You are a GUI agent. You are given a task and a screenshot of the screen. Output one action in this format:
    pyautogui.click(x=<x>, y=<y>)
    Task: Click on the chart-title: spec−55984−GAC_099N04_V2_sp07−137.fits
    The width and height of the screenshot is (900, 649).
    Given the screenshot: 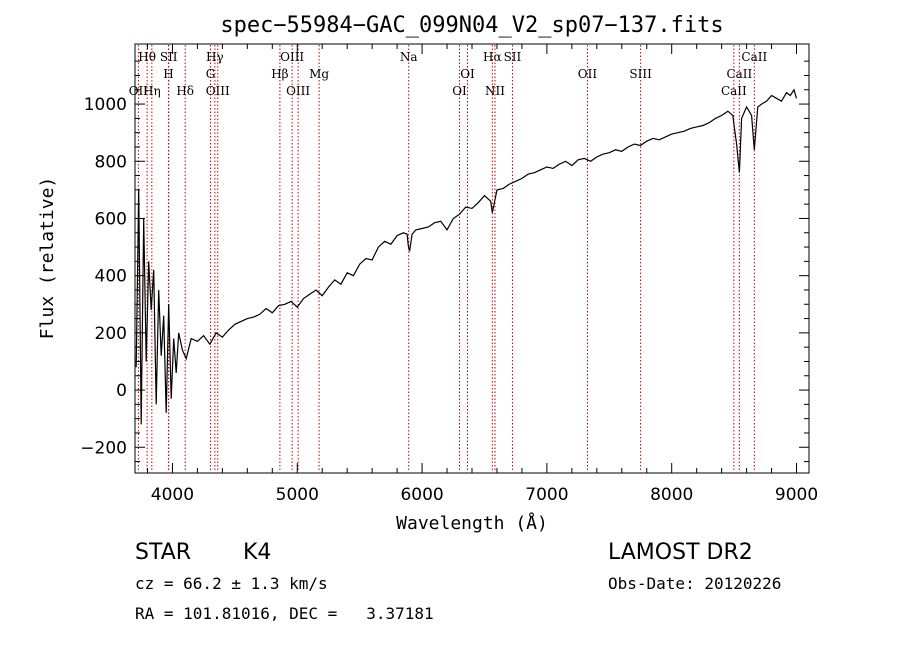 What is the action you would take?
    pyautogui.click(x=471, y=25)
    